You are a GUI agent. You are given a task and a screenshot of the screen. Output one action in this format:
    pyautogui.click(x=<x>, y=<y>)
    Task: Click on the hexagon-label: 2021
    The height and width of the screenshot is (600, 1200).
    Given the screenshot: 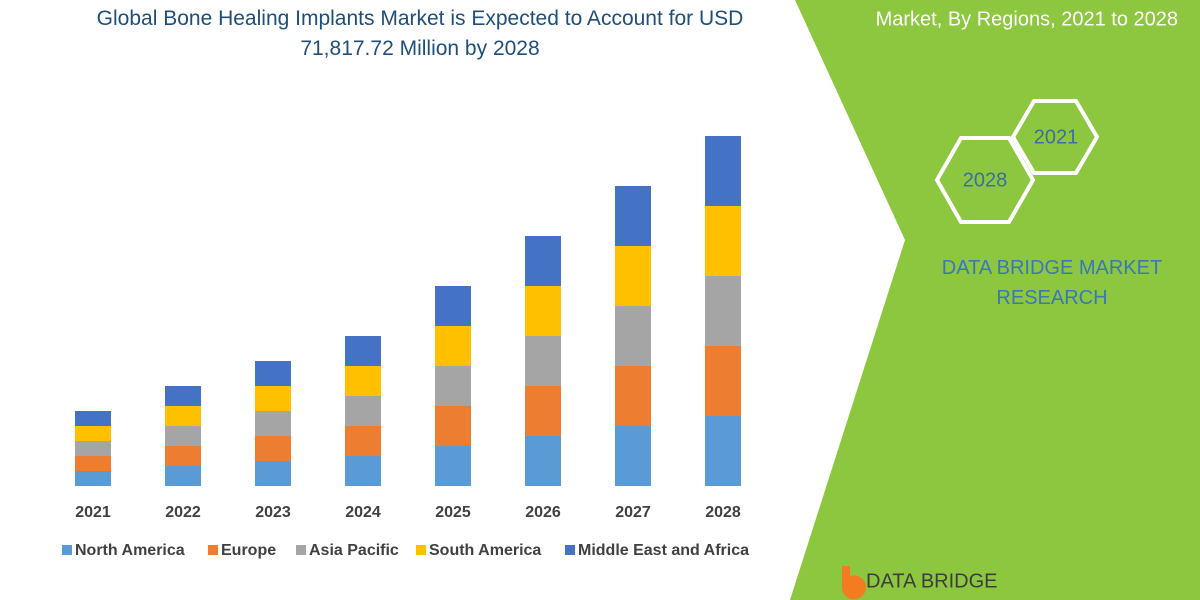 What is the action you would take?
    pyautogui.click(x=1056, y=137)
    